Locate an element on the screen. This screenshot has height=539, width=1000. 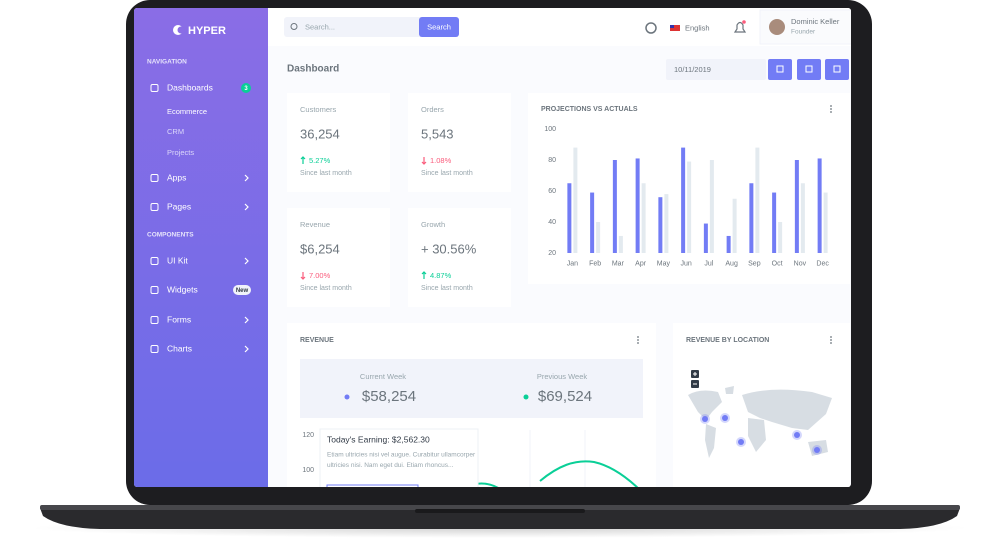
flag-icon is located at coordinates (675, 28).